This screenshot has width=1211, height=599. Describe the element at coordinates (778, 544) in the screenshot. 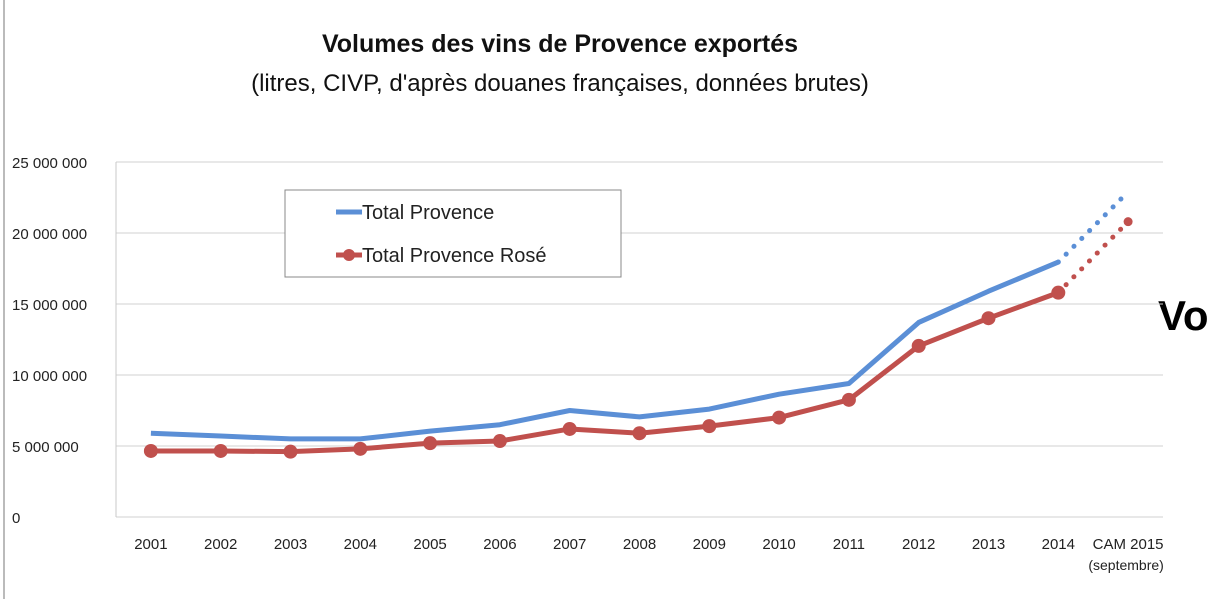

I see `x-tick-label: 2010` at that location.